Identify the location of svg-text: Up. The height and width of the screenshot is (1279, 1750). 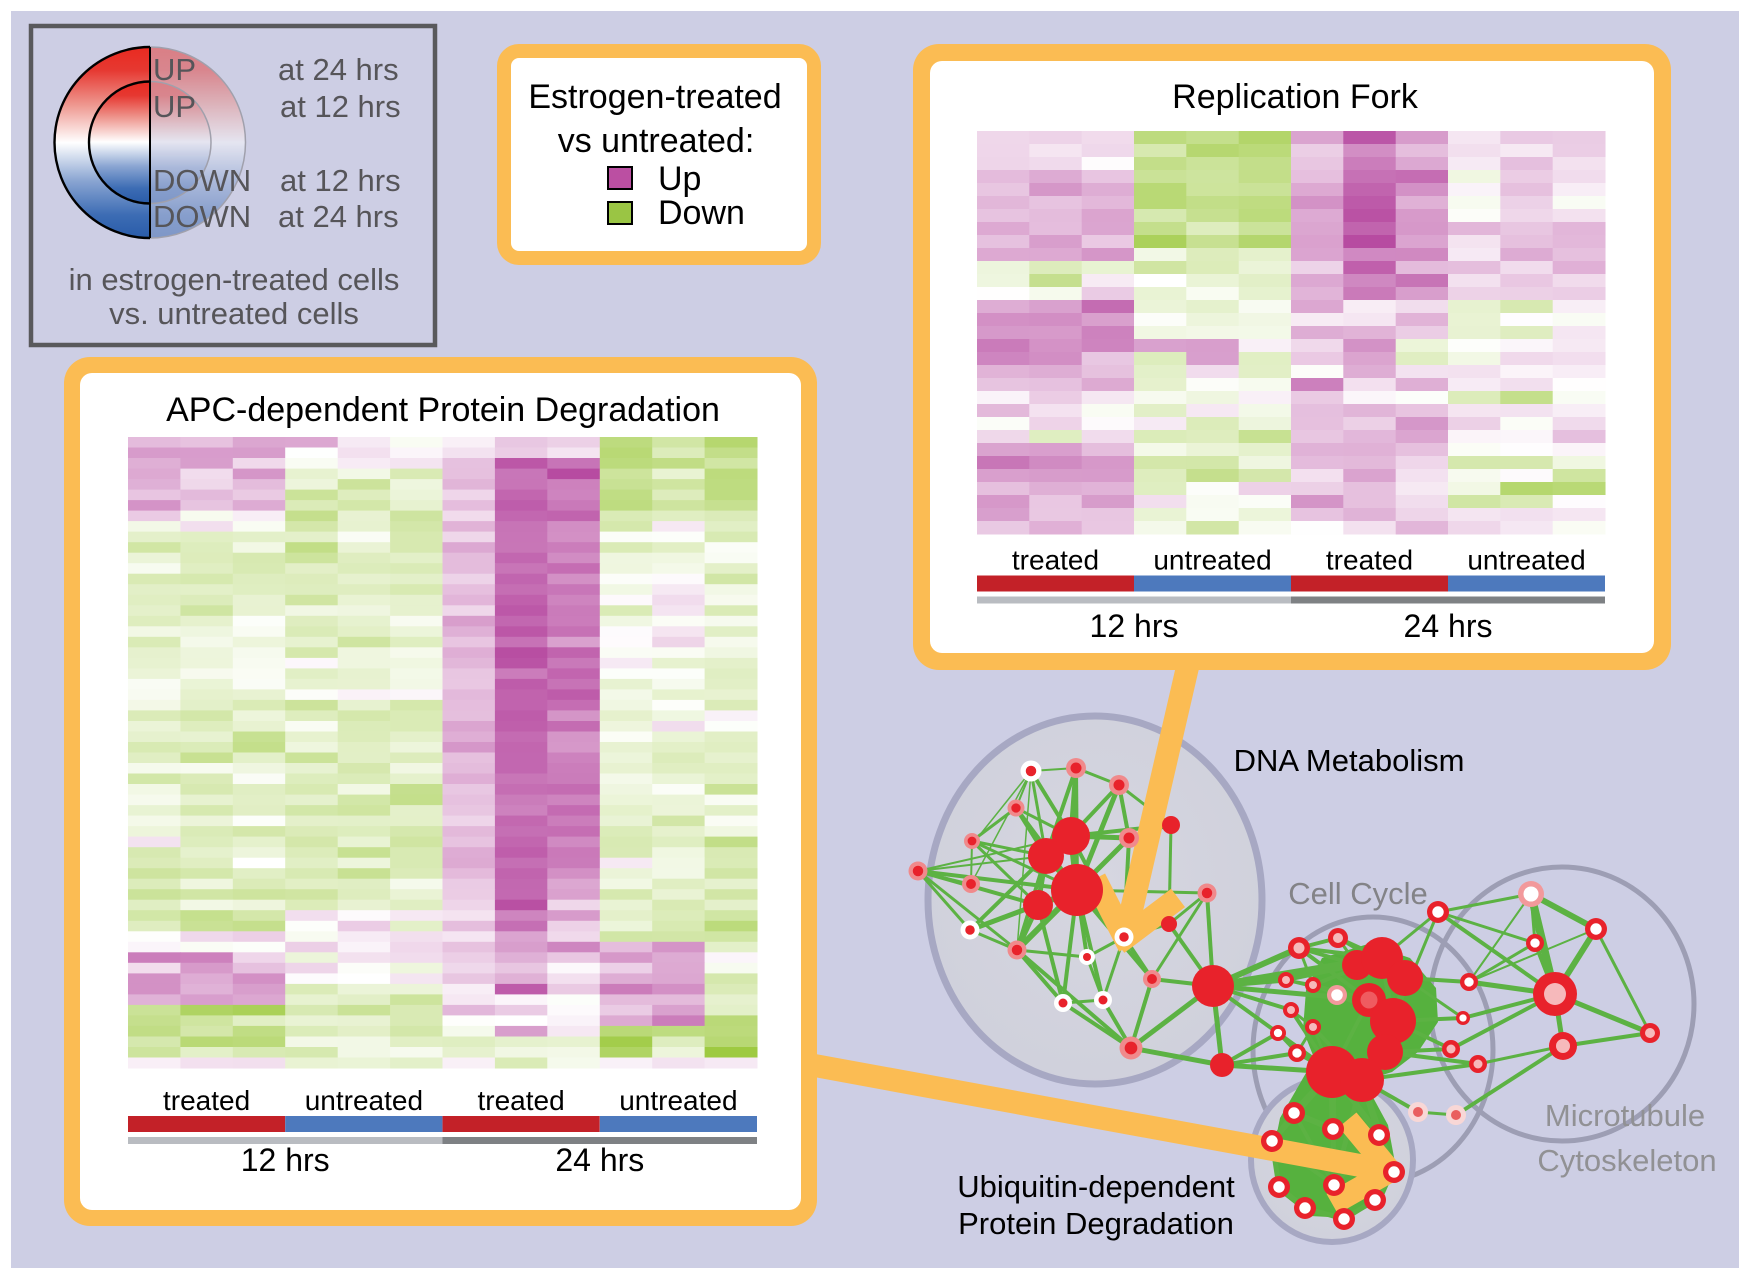
(679, 179).